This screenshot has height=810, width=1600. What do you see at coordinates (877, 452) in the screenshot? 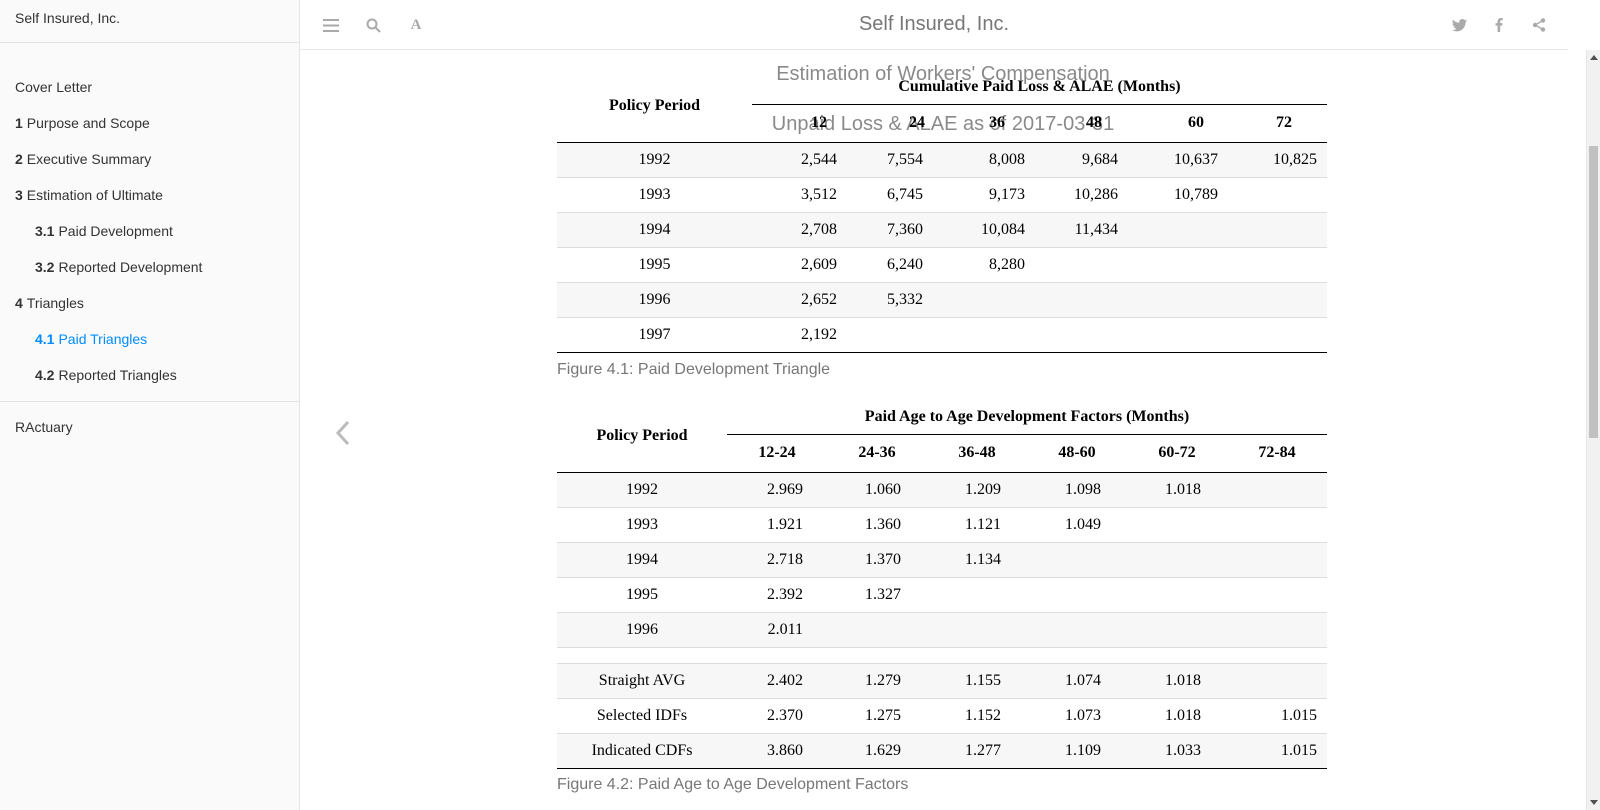
I see `column-header: 24-36` at bounding box center [877, 452].